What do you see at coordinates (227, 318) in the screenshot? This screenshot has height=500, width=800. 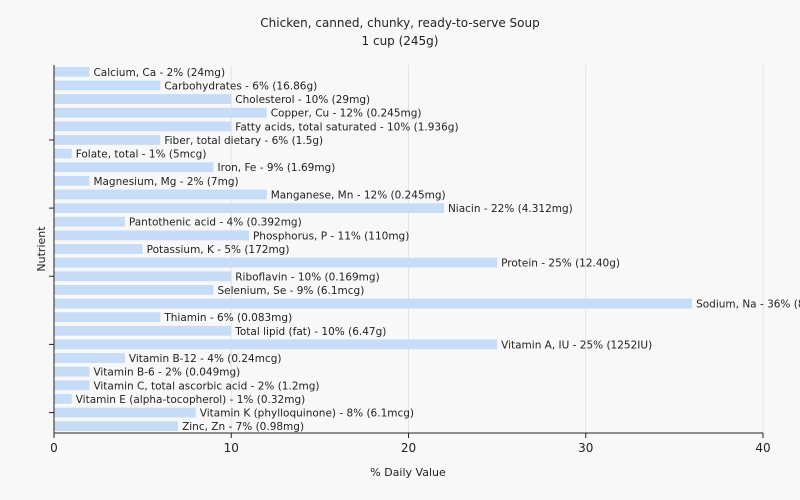 I see `bar-label: Thiamin - 6% (0.083mg)` at bounding box center [227, 318].